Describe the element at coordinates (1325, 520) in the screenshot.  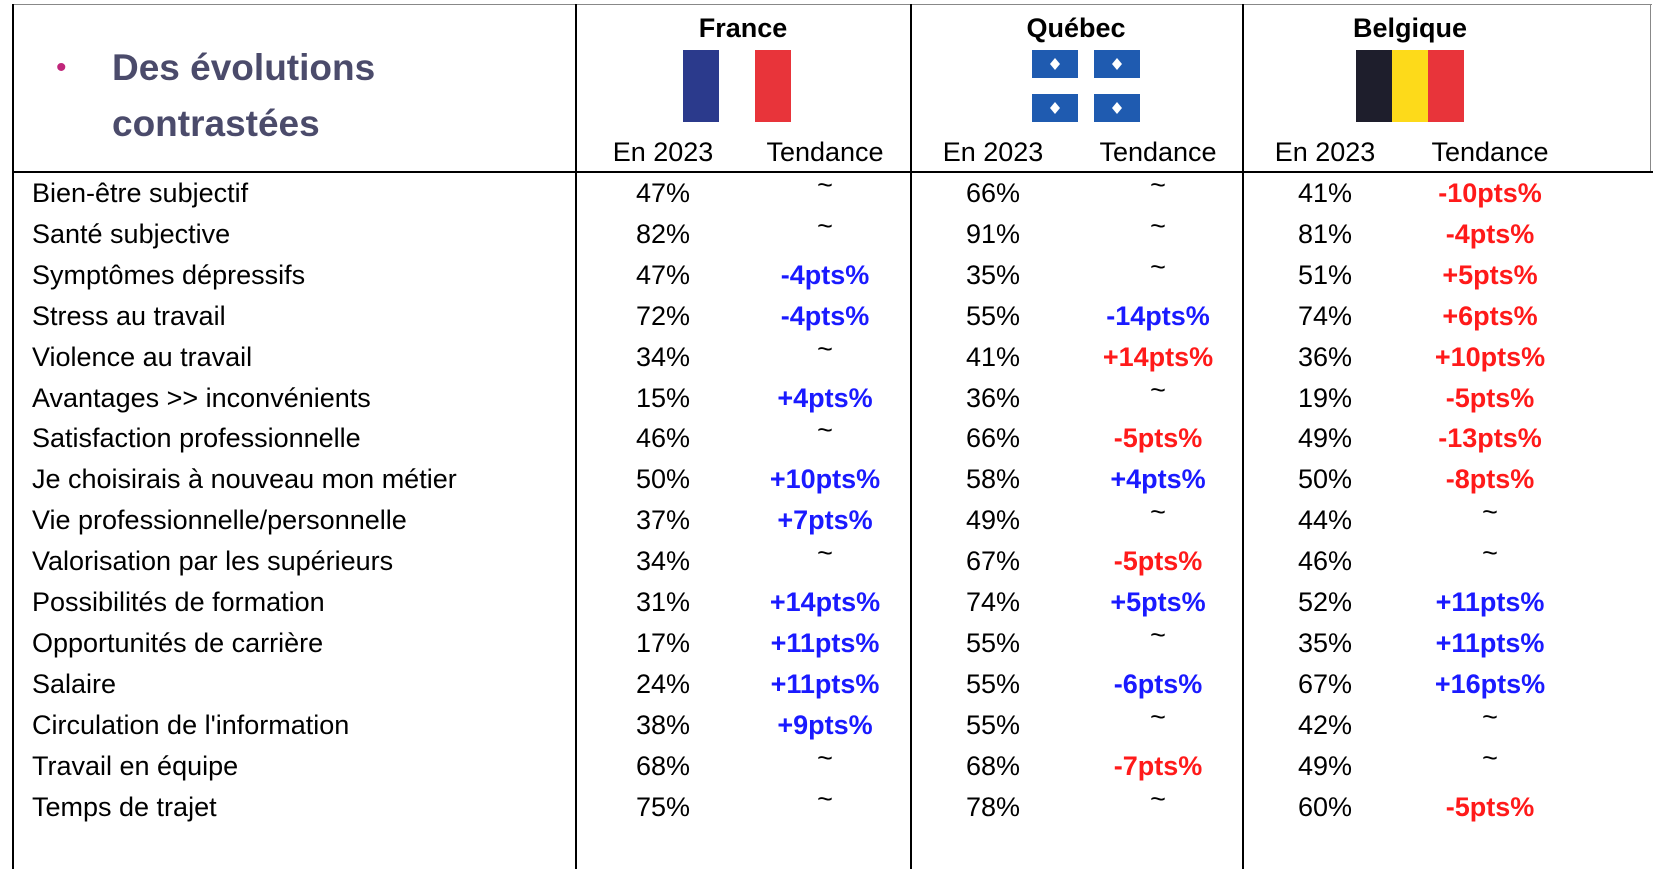
I see `value-2023: 44%` at that location.